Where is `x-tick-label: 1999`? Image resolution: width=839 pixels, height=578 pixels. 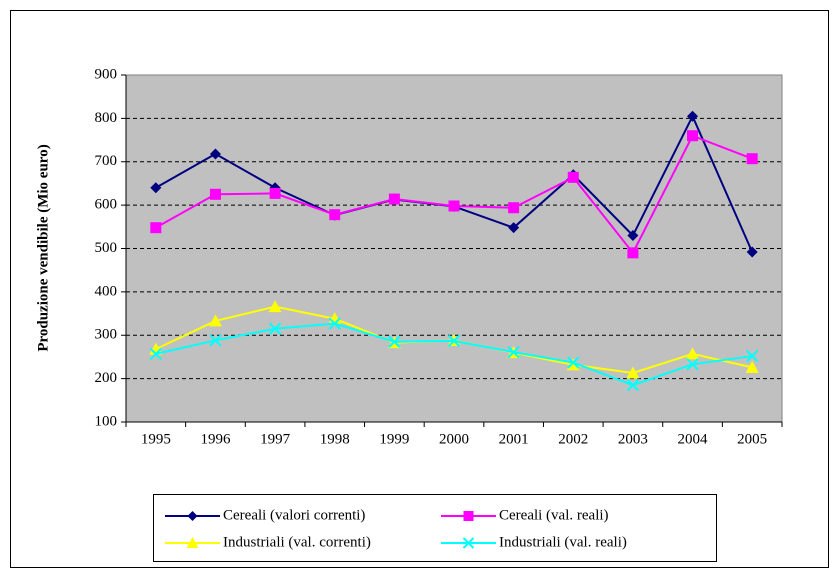 x-tick-label: 1999 is located at coordinates (394, 439).